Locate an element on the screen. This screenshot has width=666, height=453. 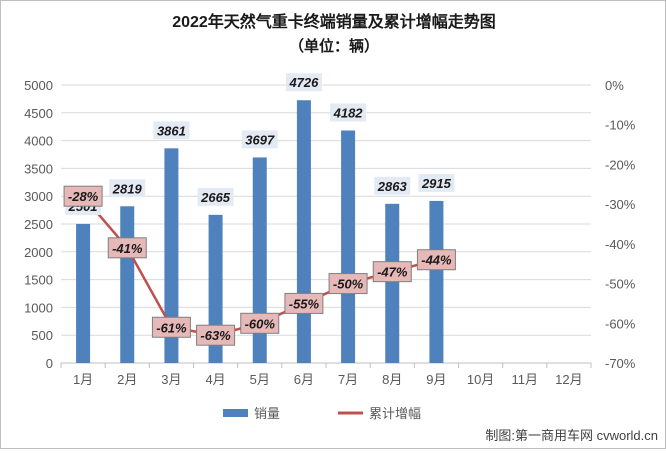
chart-title: 2022年天然气重卡终端销量及累计增幅走势图 is located at coordinates (334, 21).